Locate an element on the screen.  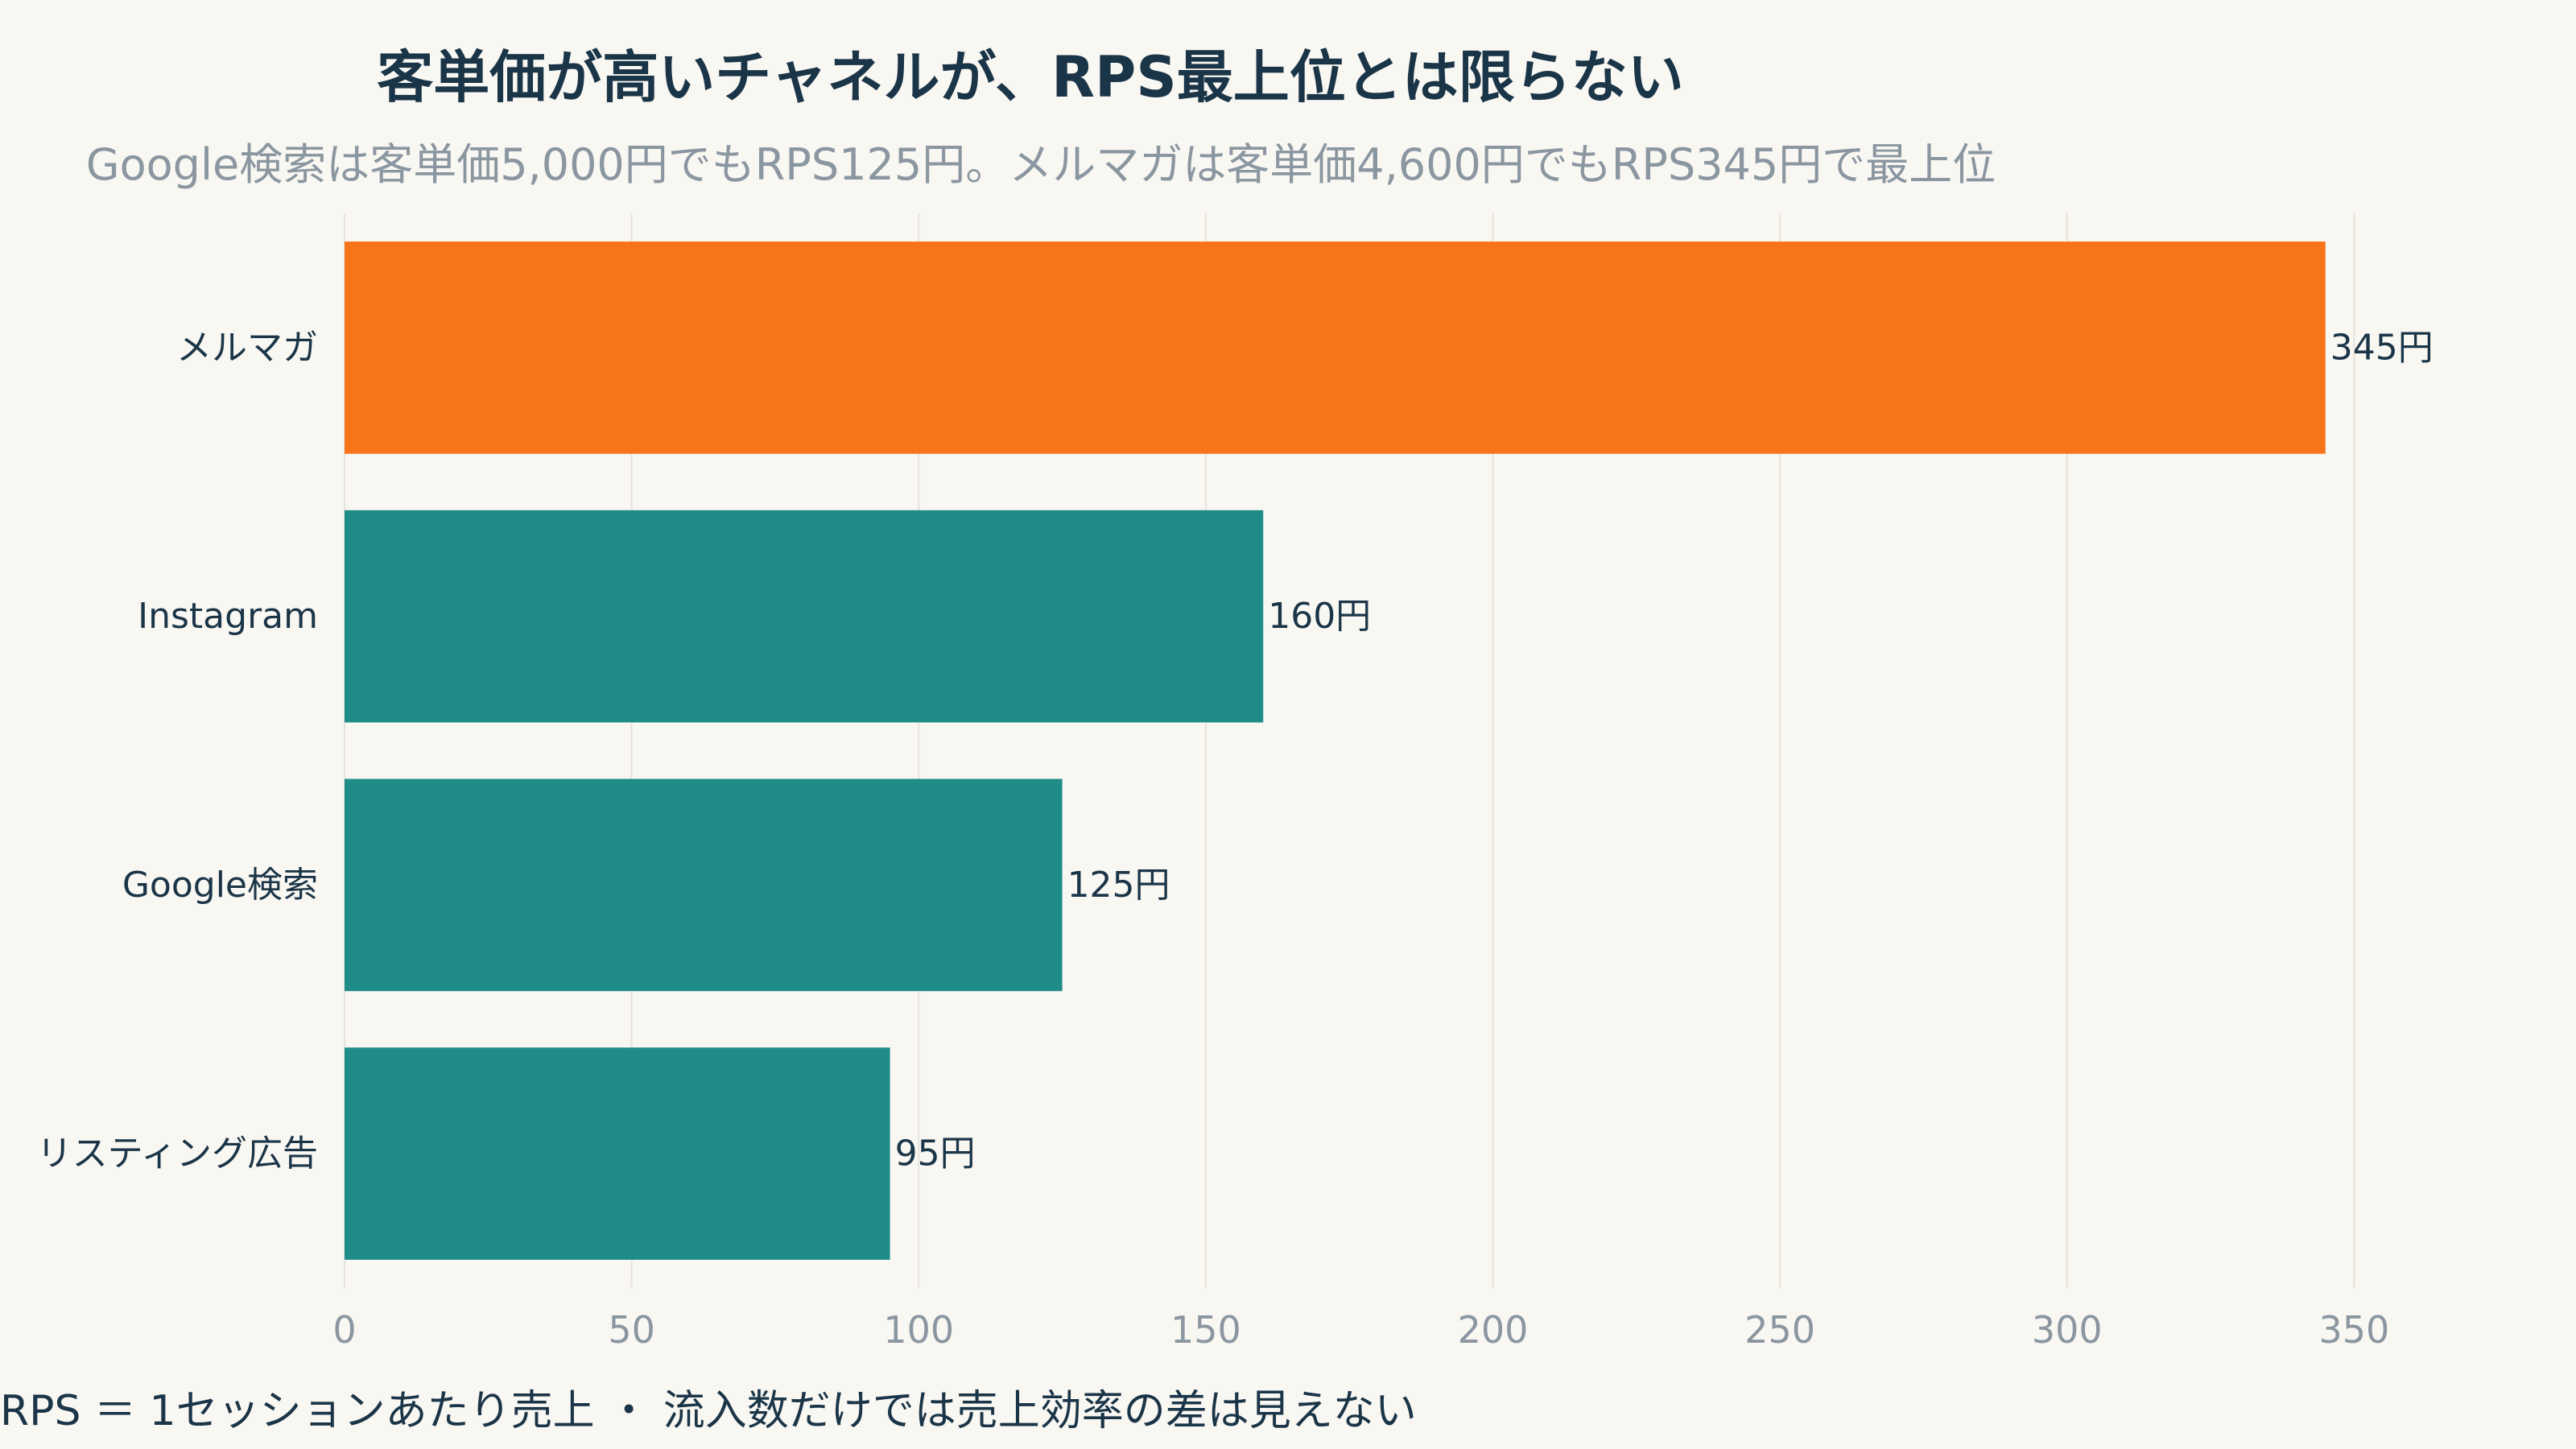
category-label: メルマガ is located at coordinates (247, 347).